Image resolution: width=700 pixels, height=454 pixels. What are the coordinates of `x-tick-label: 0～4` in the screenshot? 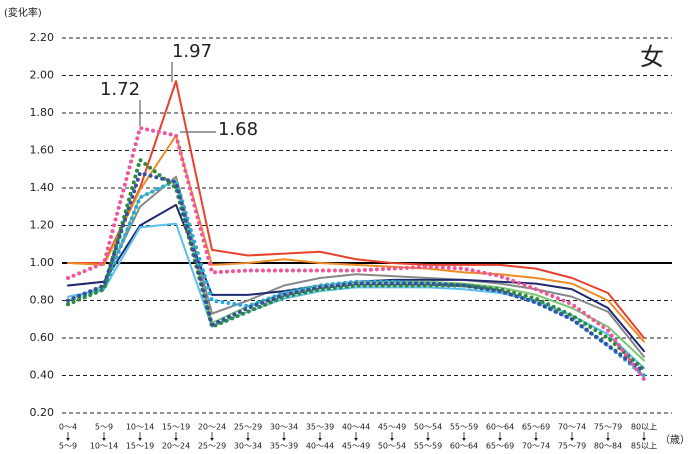 It's located at (68, 427).